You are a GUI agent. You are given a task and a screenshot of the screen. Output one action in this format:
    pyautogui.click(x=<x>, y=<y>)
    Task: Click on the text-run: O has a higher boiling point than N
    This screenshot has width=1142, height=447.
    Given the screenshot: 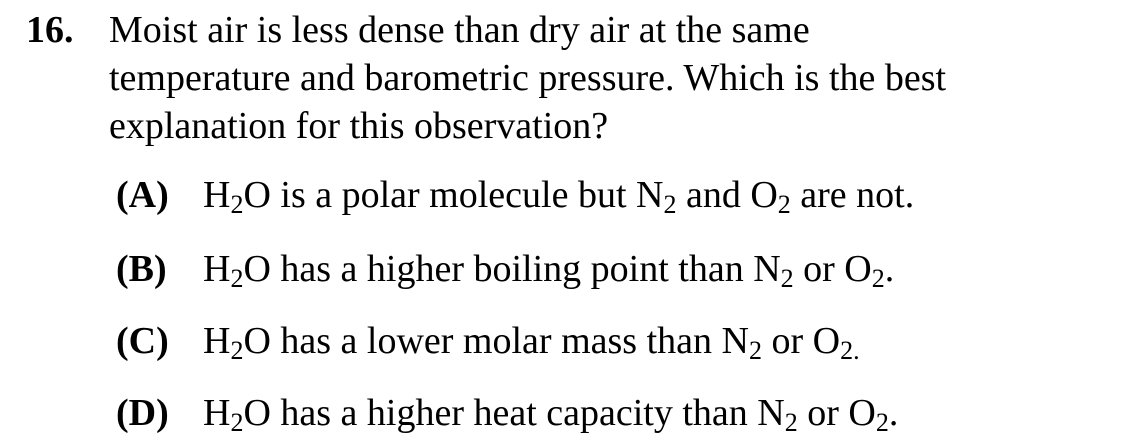 What is the action you would take?
    pyautogui.click(x=512, y=269)
    